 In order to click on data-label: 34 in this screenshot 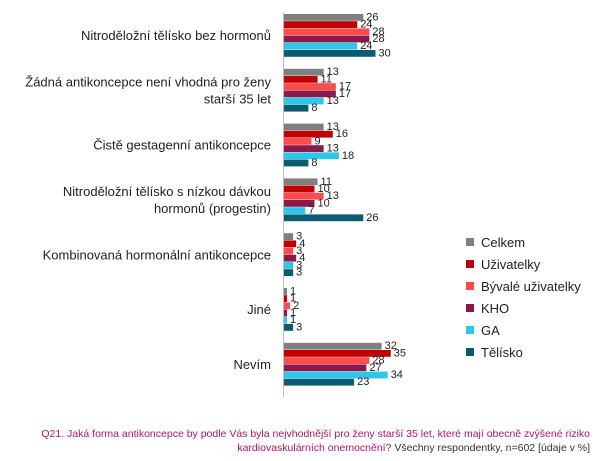, I will do `click(397, 375)`.